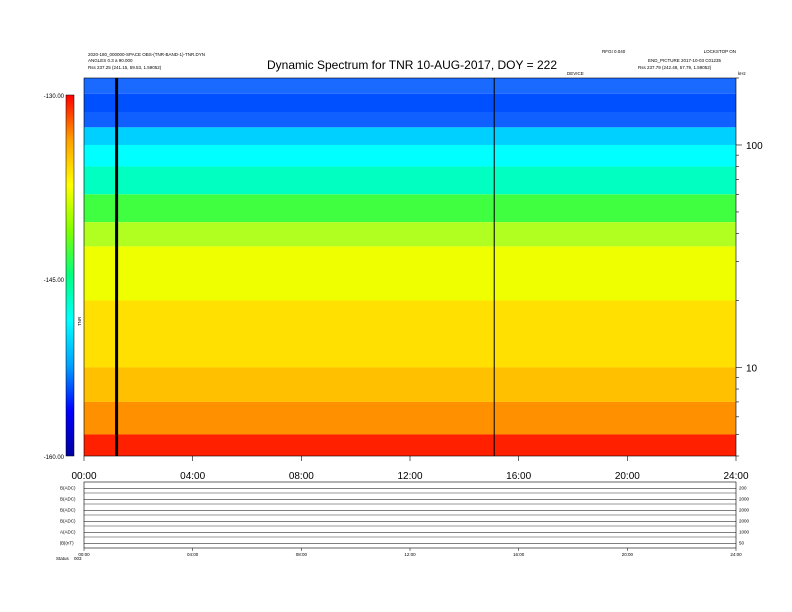  I want to click on status-label: Status, so click(63, 558).